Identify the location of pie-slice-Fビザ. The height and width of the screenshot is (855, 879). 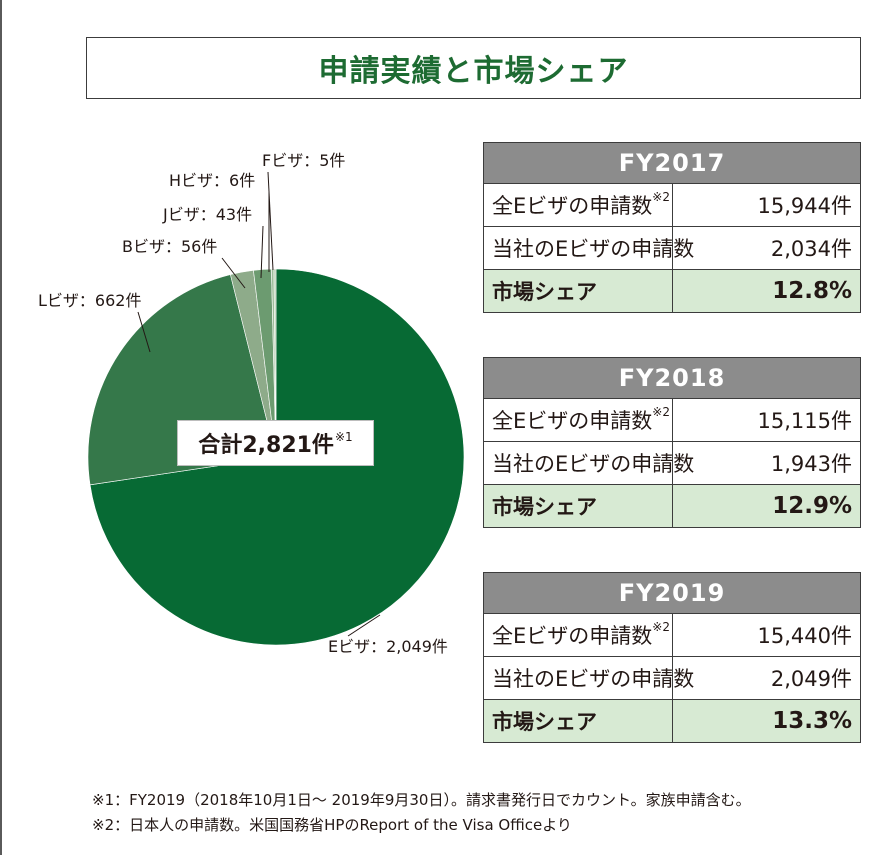
(275, 363).